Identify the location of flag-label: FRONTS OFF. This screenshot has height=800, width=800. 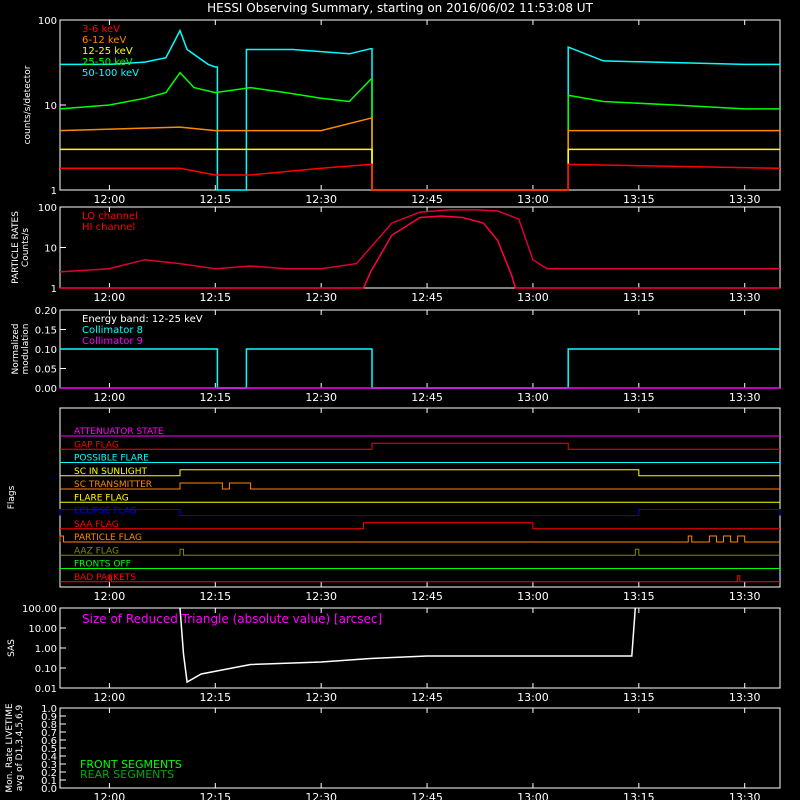
(102, 565).